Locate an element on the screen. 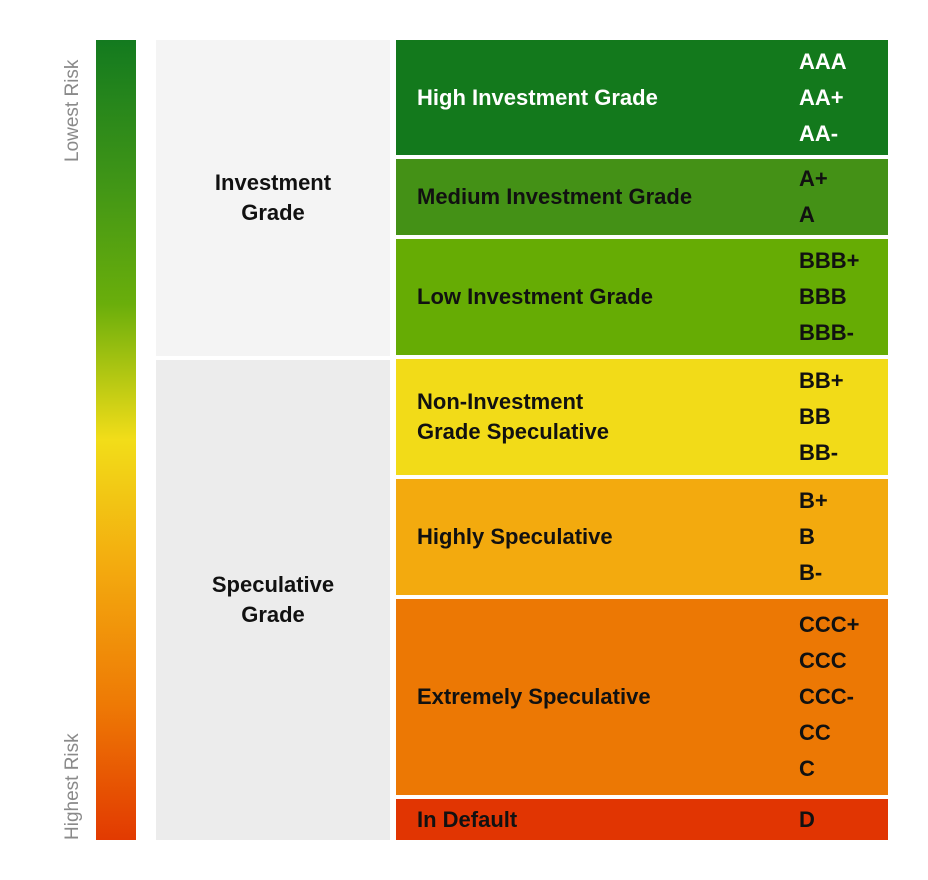 The image size is (928, 880). tier-ratings: AAA AA+ AA- is located at coordinates (823, 98).